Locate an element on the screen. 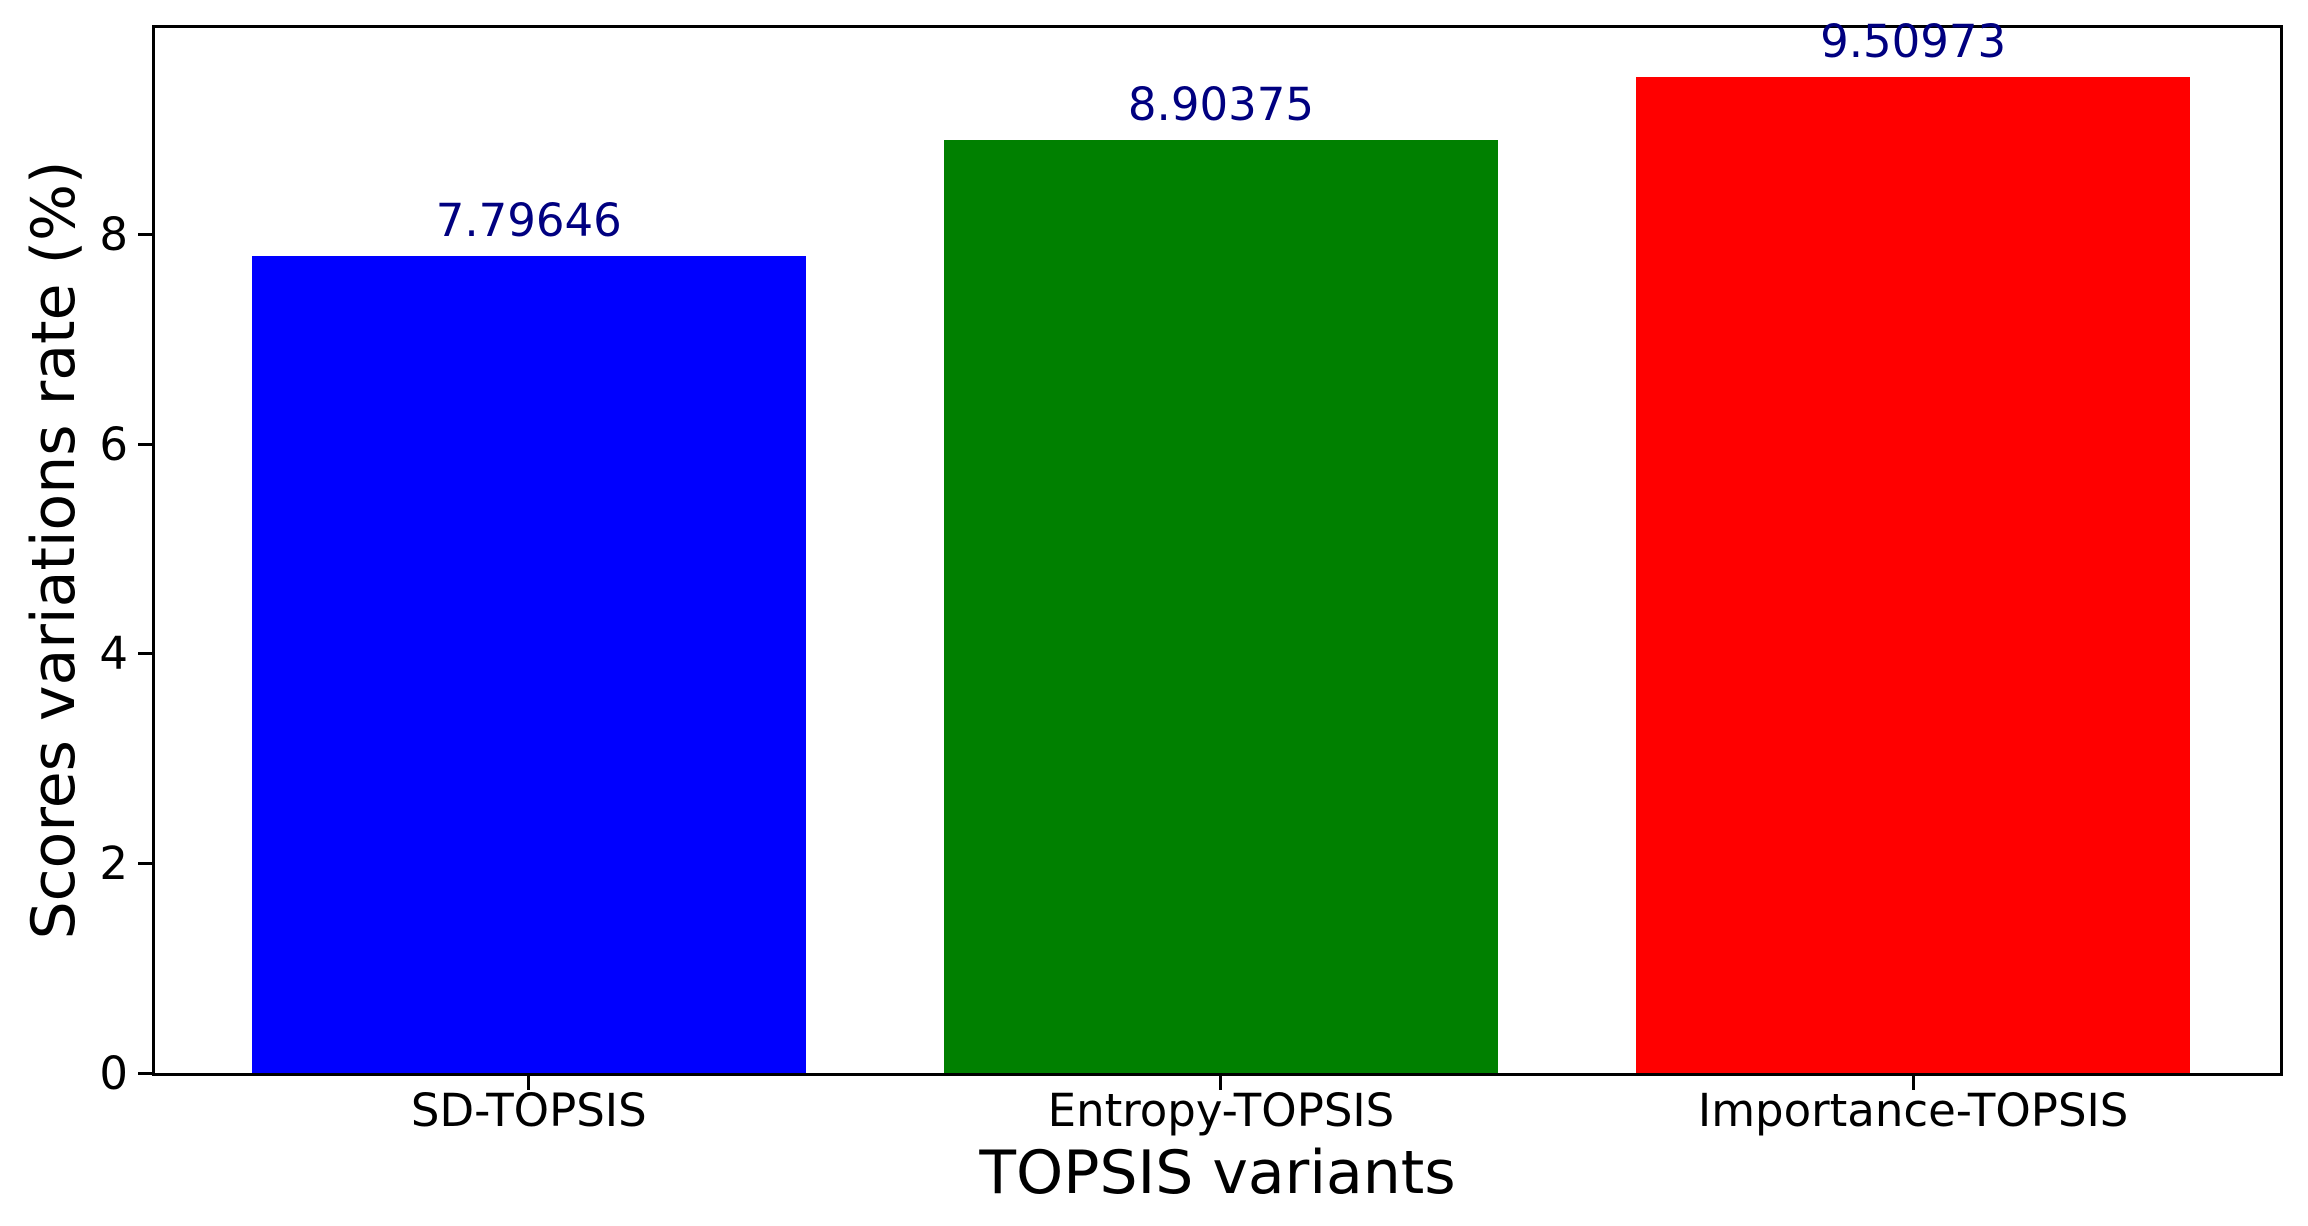 This screenshot has height=1226, width=2308. y-tick-label: 8 is located at coordinates (113, 235).